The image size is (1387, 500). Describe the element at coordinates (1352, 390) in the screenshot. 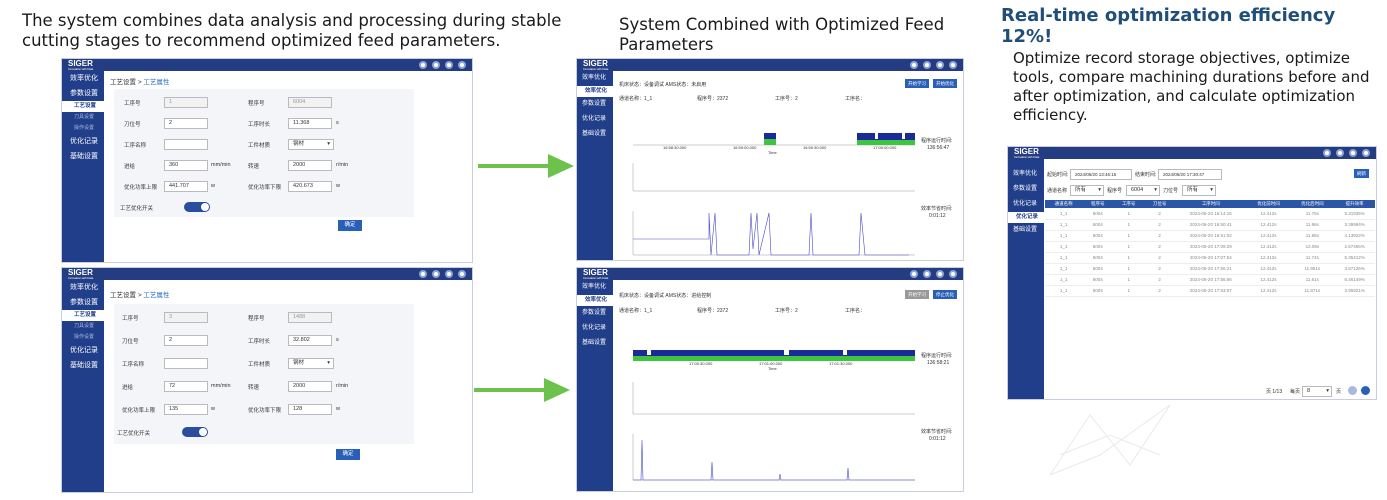

I see `prev-page-icon` at that location.